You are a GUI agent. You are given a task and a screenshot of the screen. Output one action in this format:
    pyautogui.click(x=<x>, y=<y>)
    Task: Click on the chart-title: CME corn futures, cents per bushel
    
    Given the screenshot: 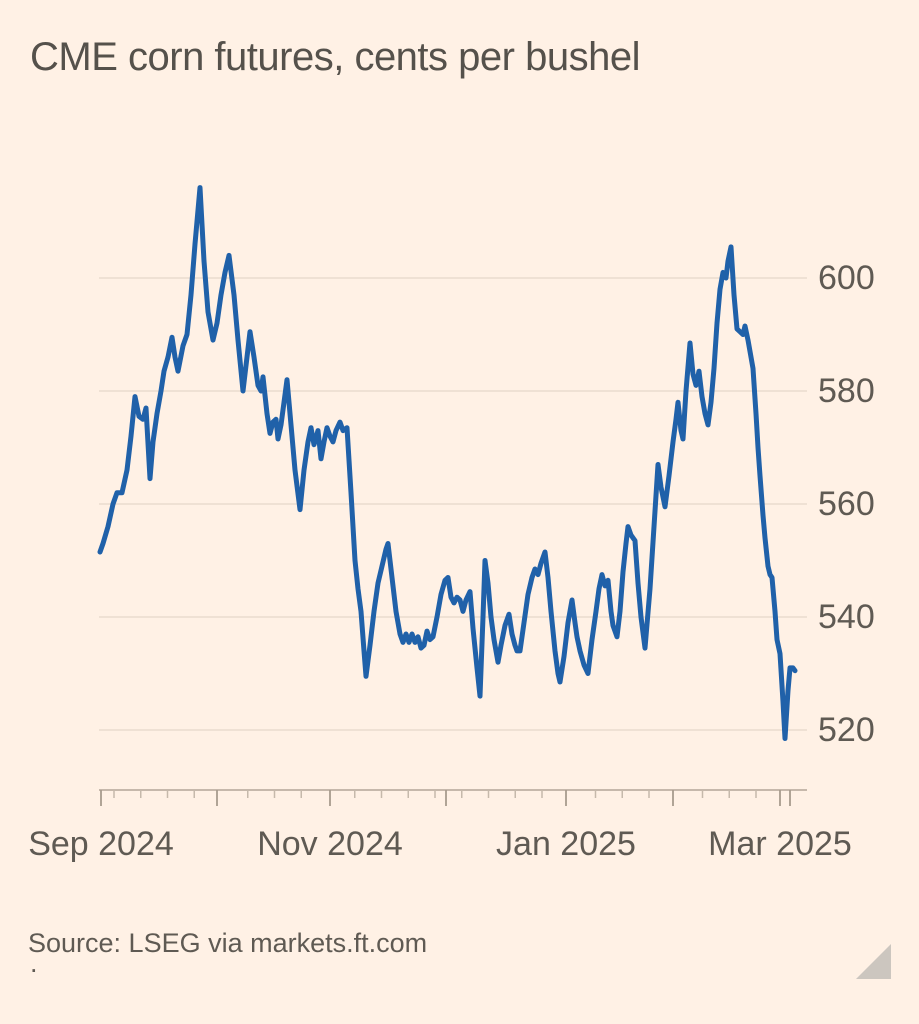 What is the action you would take?
    pyautogui.click(x=335, y=57)
    